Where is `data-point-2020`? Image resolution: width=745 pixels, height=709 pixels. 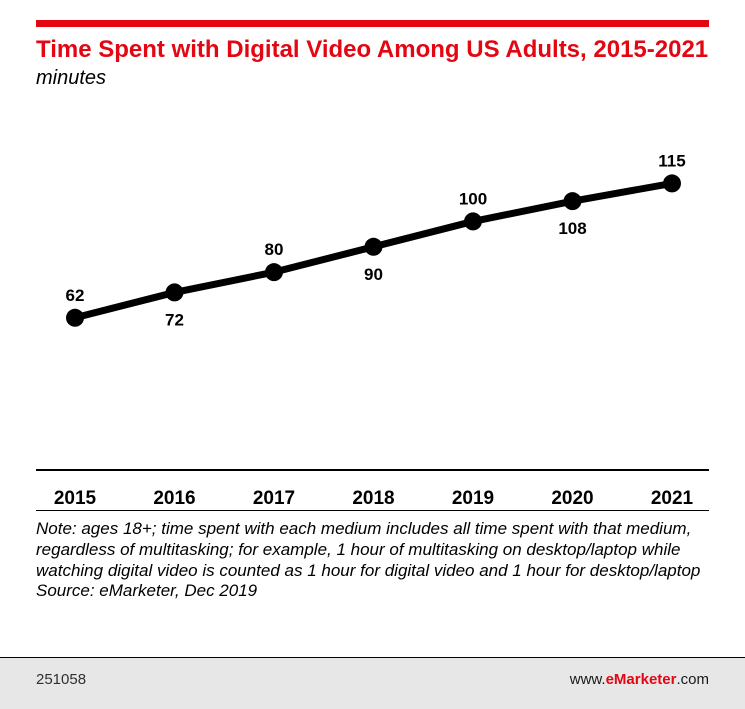
data-point-2020 is located at coordinates (572, 200).